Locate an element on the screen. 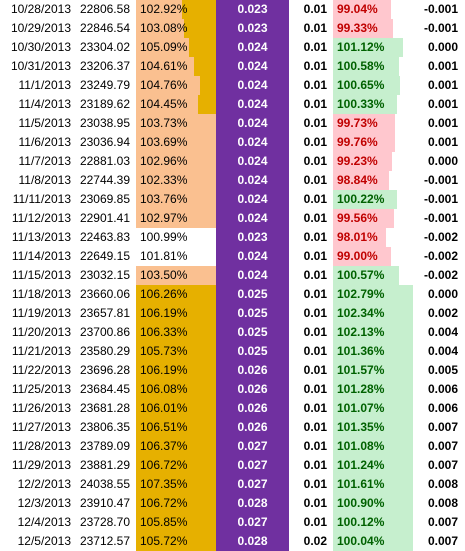  value-cell: 23712.57 is located at coordinates (104, 541).